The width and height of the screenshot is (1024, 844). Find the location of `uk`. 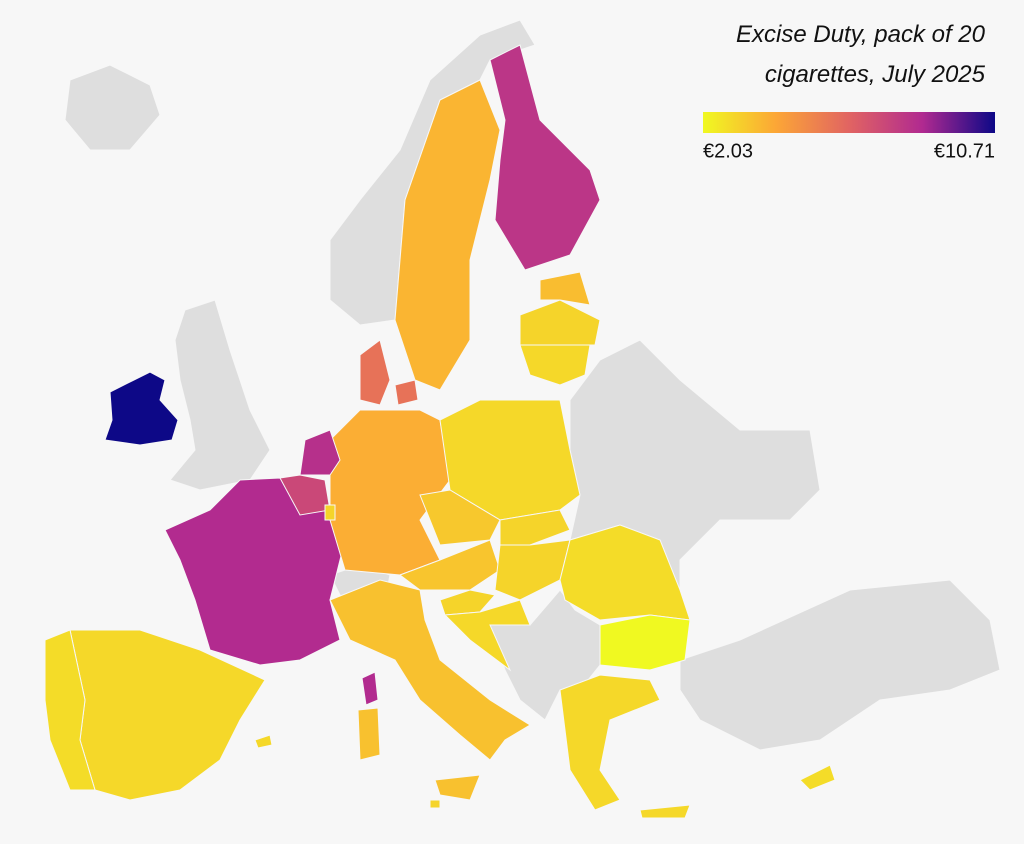

uk is located at coordinates (220, 395).